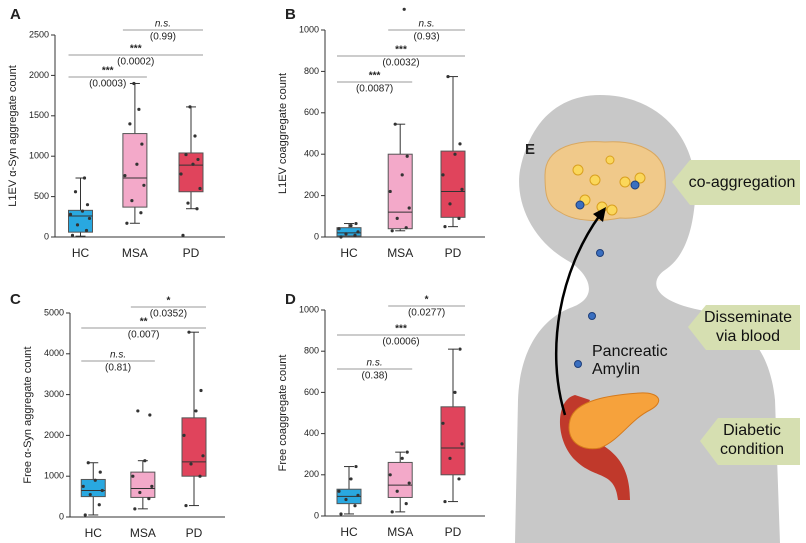 This screenshot has height=543, width=806. Describe the element at coordinates (748, 317) in the screenshot. I see `label: Disseminate` at that location.